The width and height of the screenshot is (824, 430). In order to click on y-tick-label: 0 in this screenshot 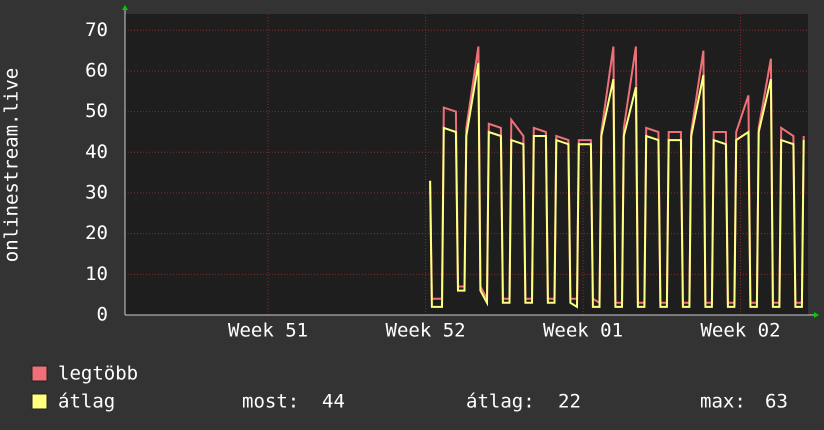, I will do `click(102, 315)`.